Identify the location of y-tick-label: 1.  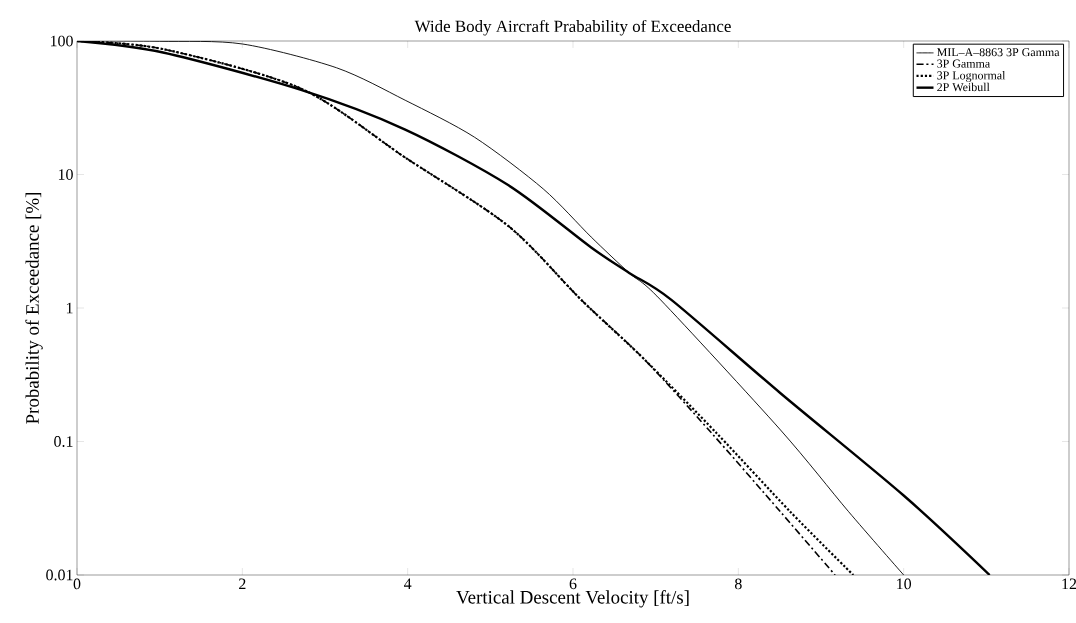
(69, 308).